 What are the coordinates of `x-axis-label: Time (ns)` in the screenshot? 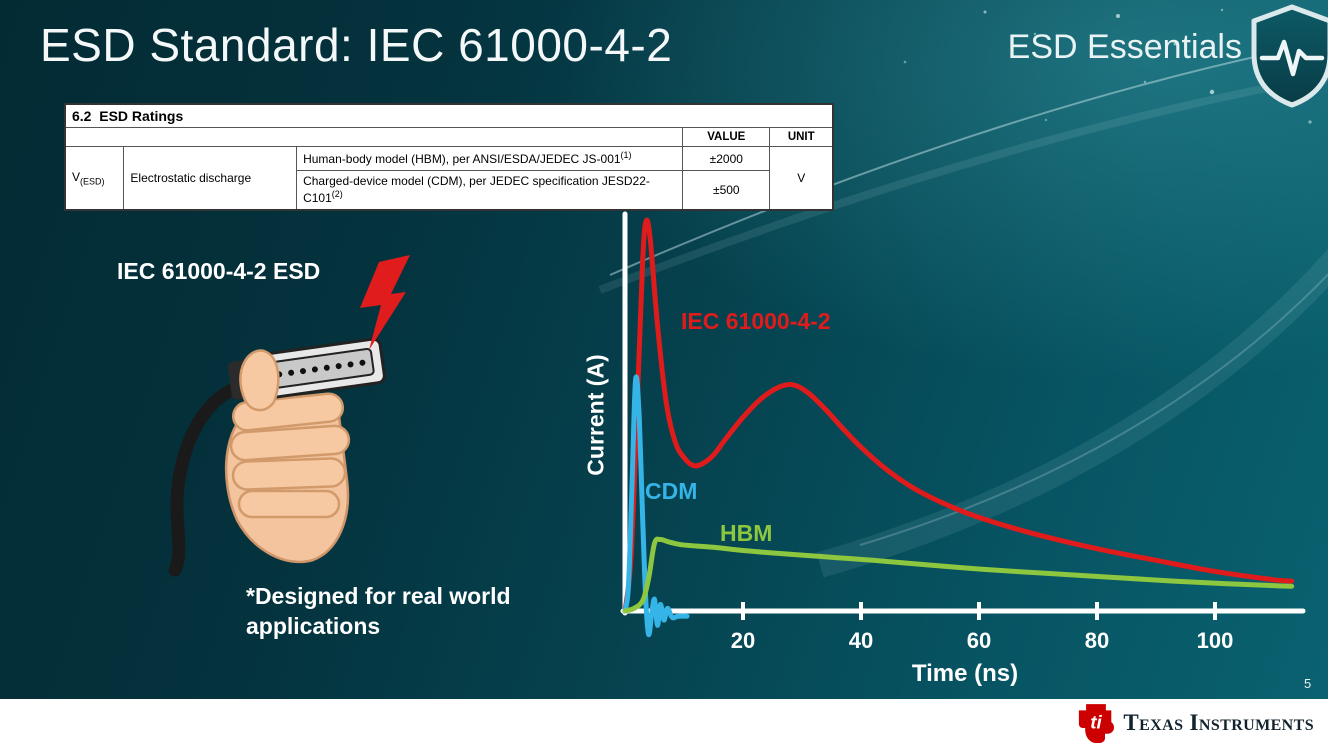 It's located at (965, 673).